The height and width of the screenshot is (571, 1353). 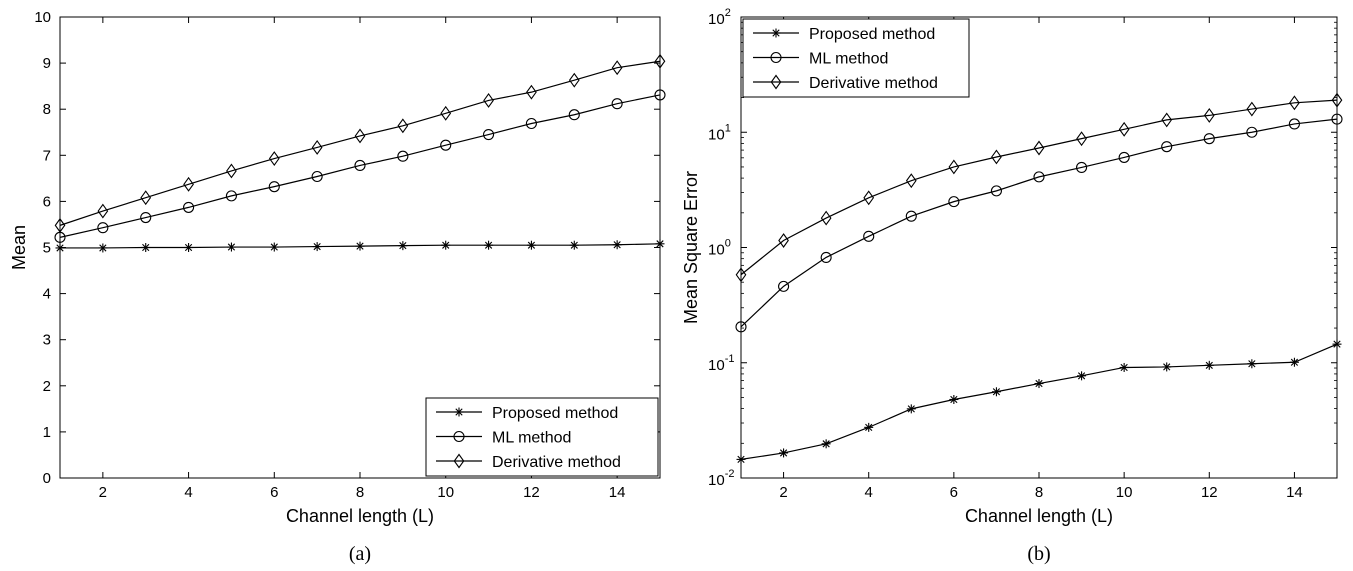 What do you see at coordinates (47, 109) in the screenshot?
I see `y-tick-label: 8` at bounding box center [47, 109].